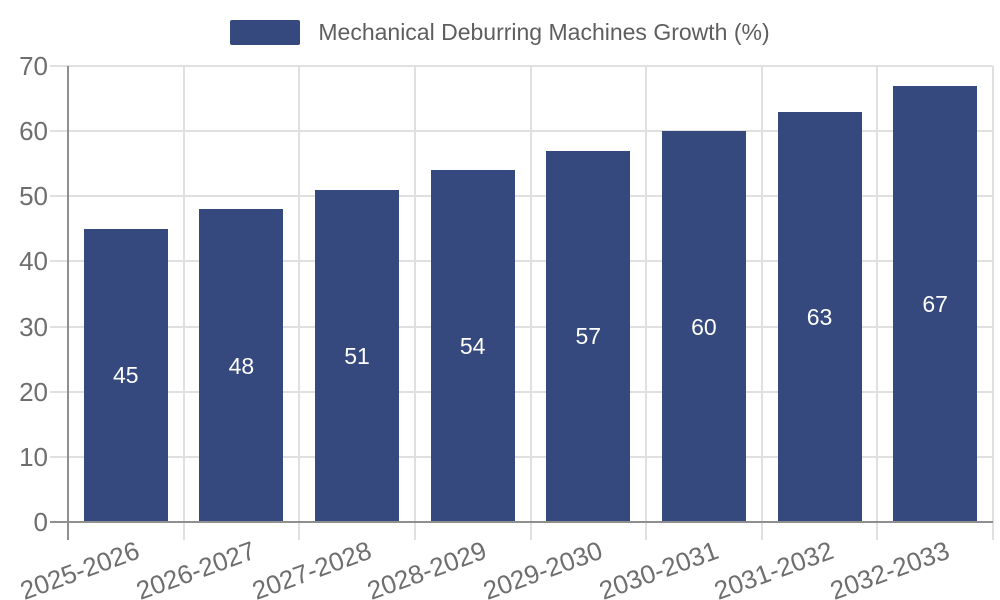  Describe the element at coordinates (265, 32) in the screenshot. I see `legend-swatch-icon` at that location.